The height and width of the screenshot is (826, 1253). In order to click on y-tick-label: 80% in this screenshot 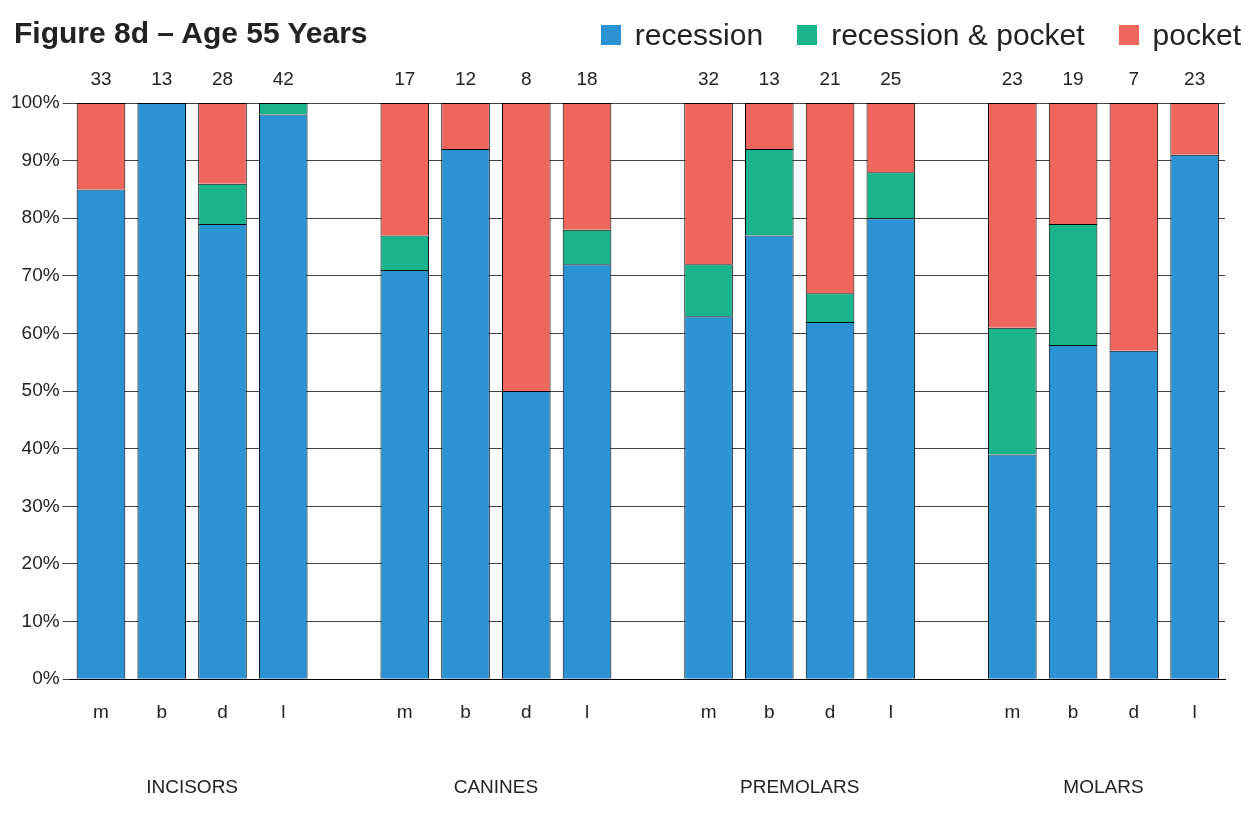, I will do `click(40, 217)`.